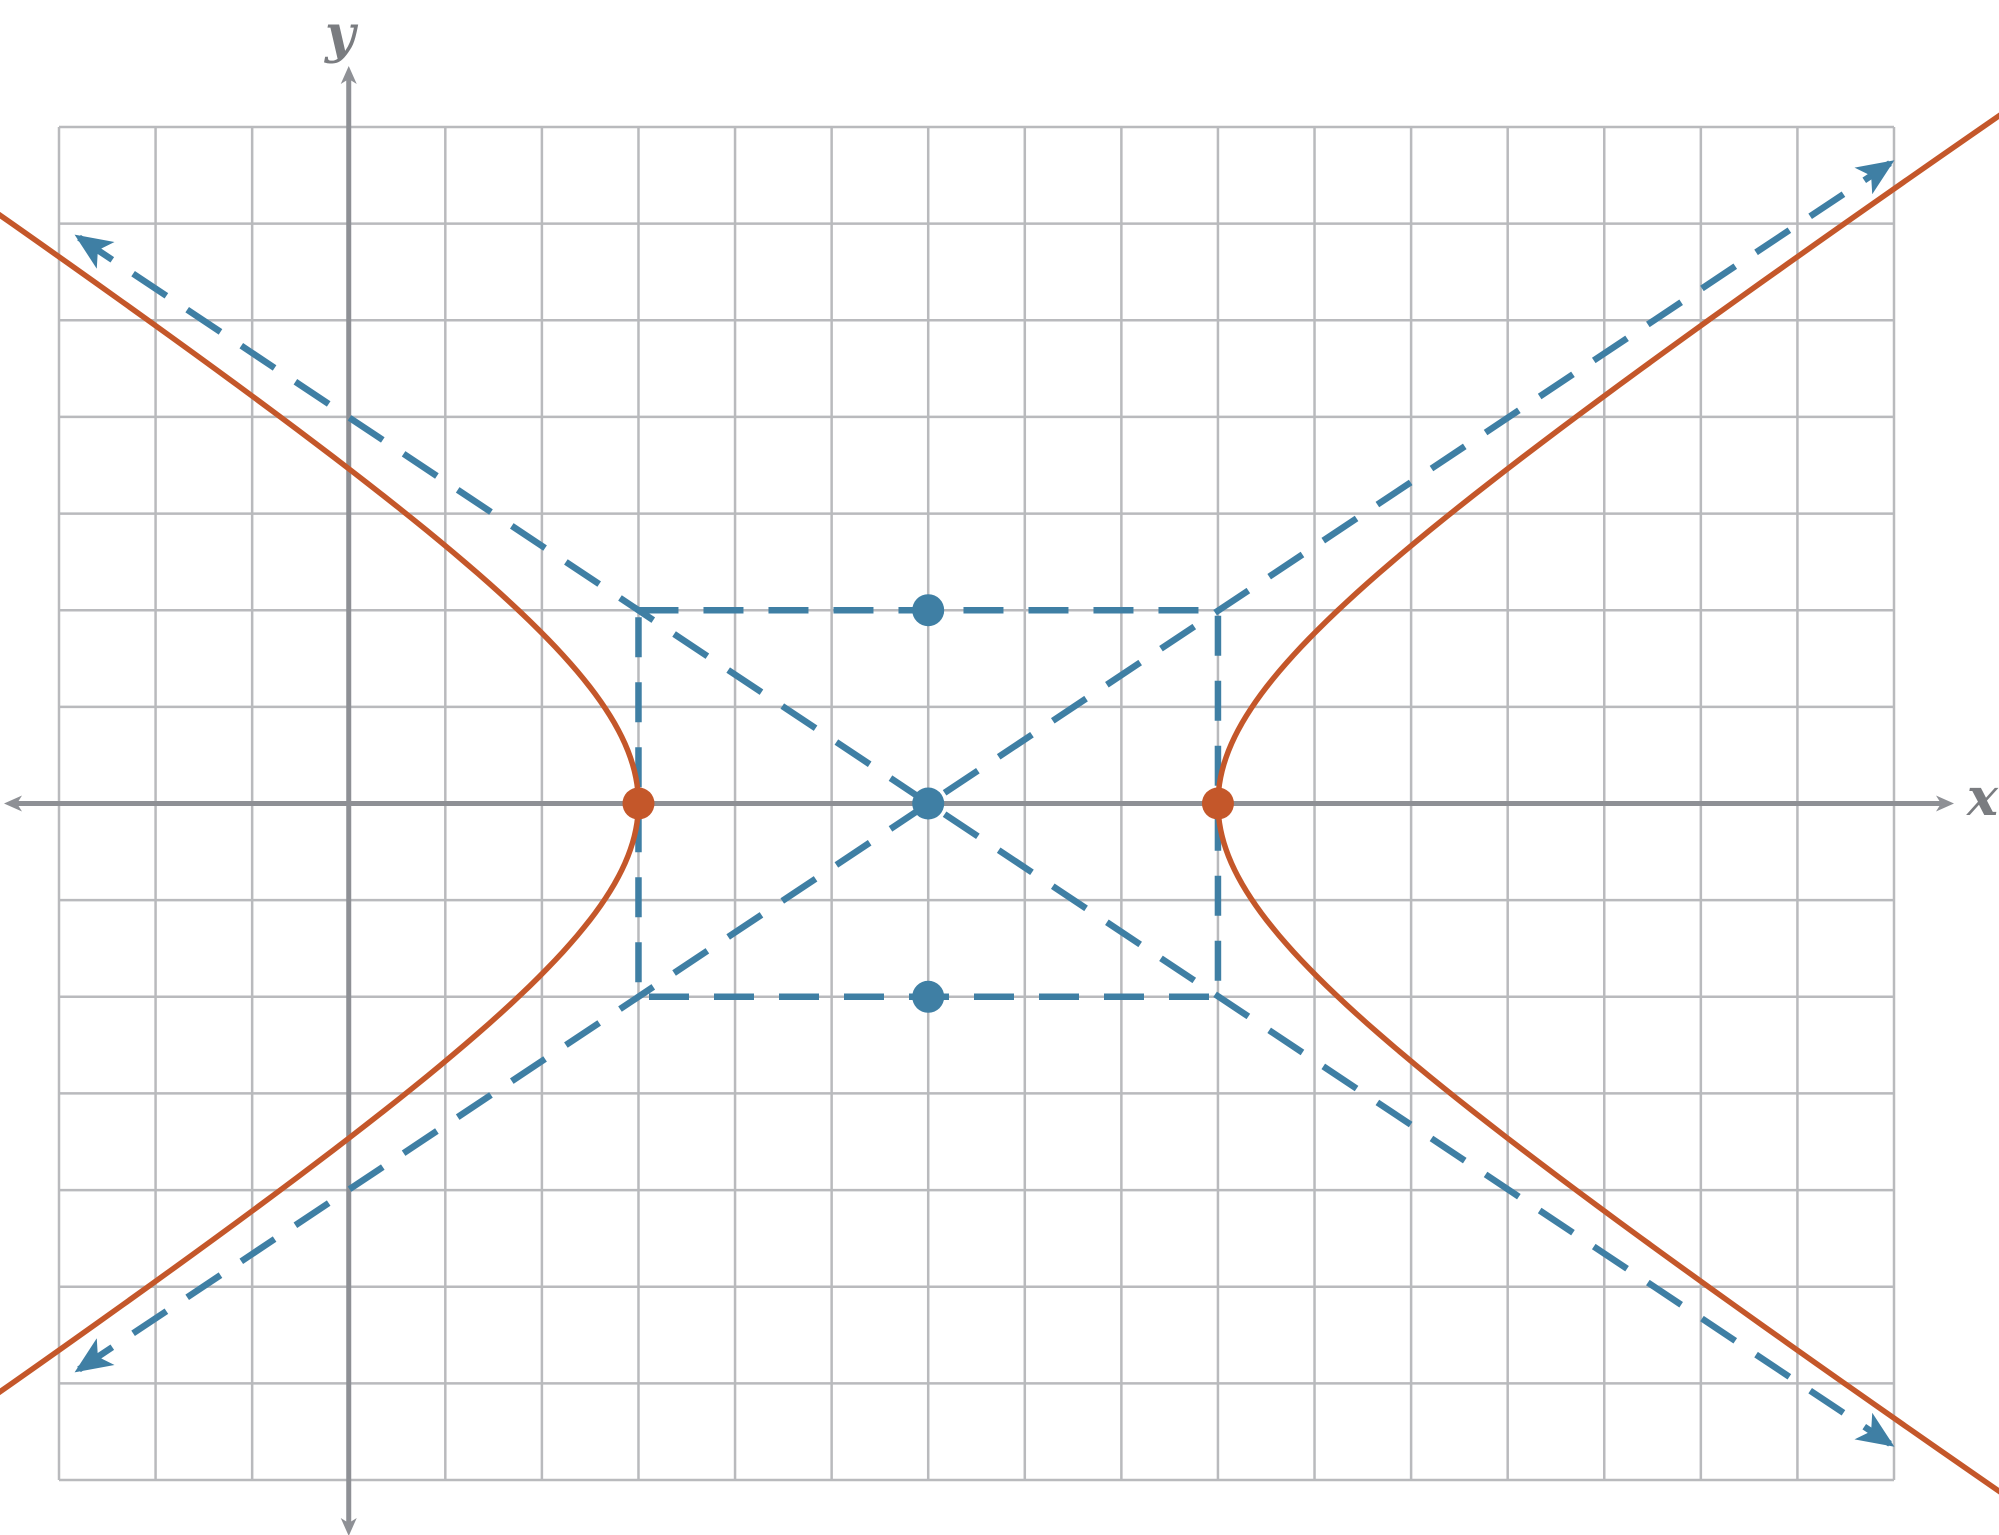  What do you see at coordinates (341, 34) in the screenshot?
I see `y-axis-label: y` at bounding box center [341, 34].